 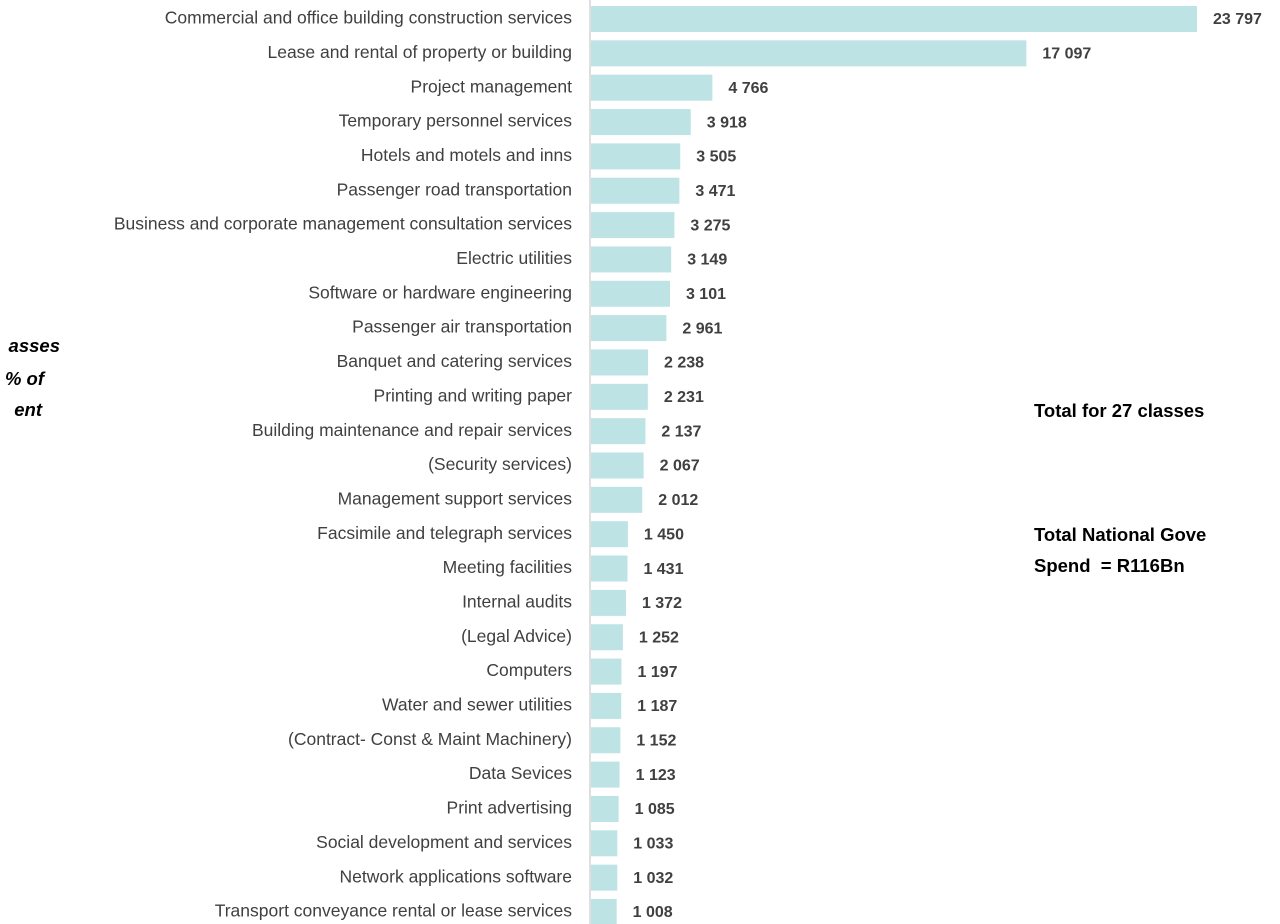 What do you see at coordinates (444, 842) in the screenshot?
I see `category-label: Social development and services` at bounding box center [444, 842].